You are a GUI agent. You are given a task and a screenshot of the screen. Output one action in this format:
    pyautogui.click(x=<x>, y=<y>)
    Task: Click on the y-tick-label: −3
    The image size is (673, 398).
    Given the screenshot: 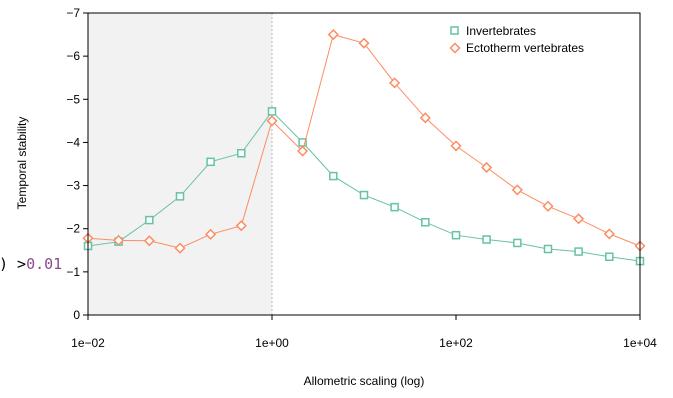 What is the action you would take?
    pyautogui.click(x=73, y=186)
    